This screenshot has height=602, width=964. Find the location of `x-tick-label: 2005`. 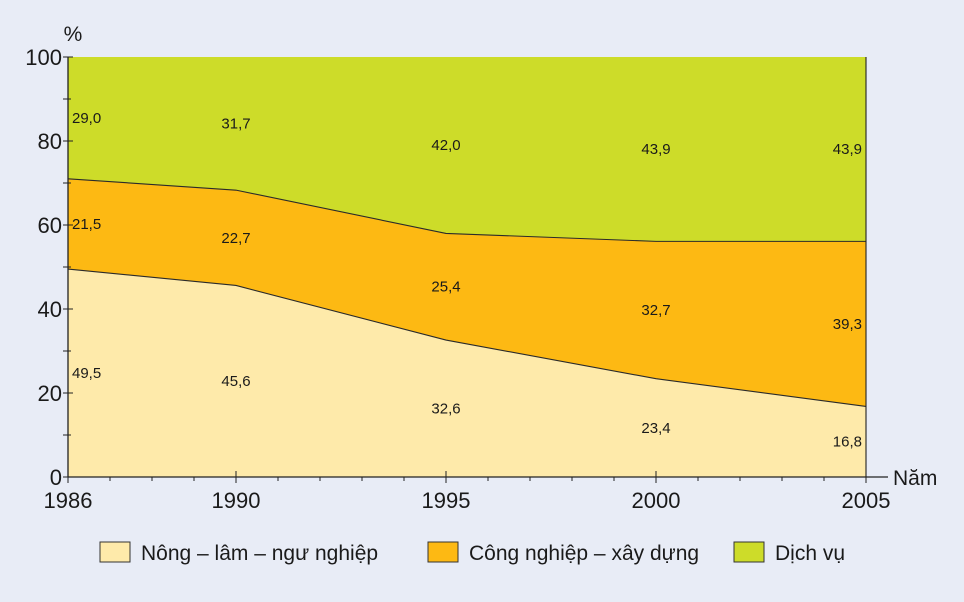

x-tick-label: 2005 is located at coordinates (866, 500).